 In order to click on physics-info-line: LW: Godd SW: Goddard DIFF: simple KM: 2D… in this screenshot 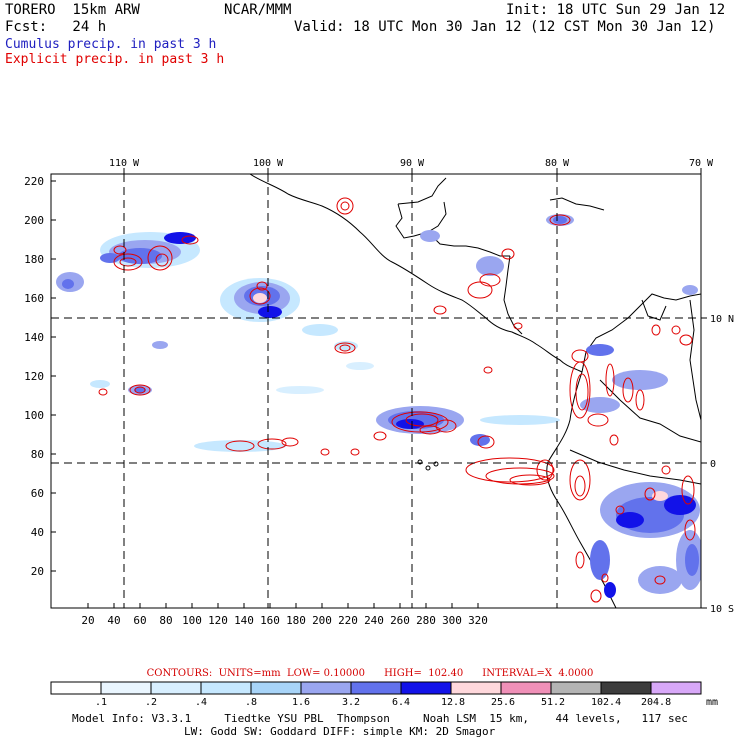, I will do `click(340, 731)`.